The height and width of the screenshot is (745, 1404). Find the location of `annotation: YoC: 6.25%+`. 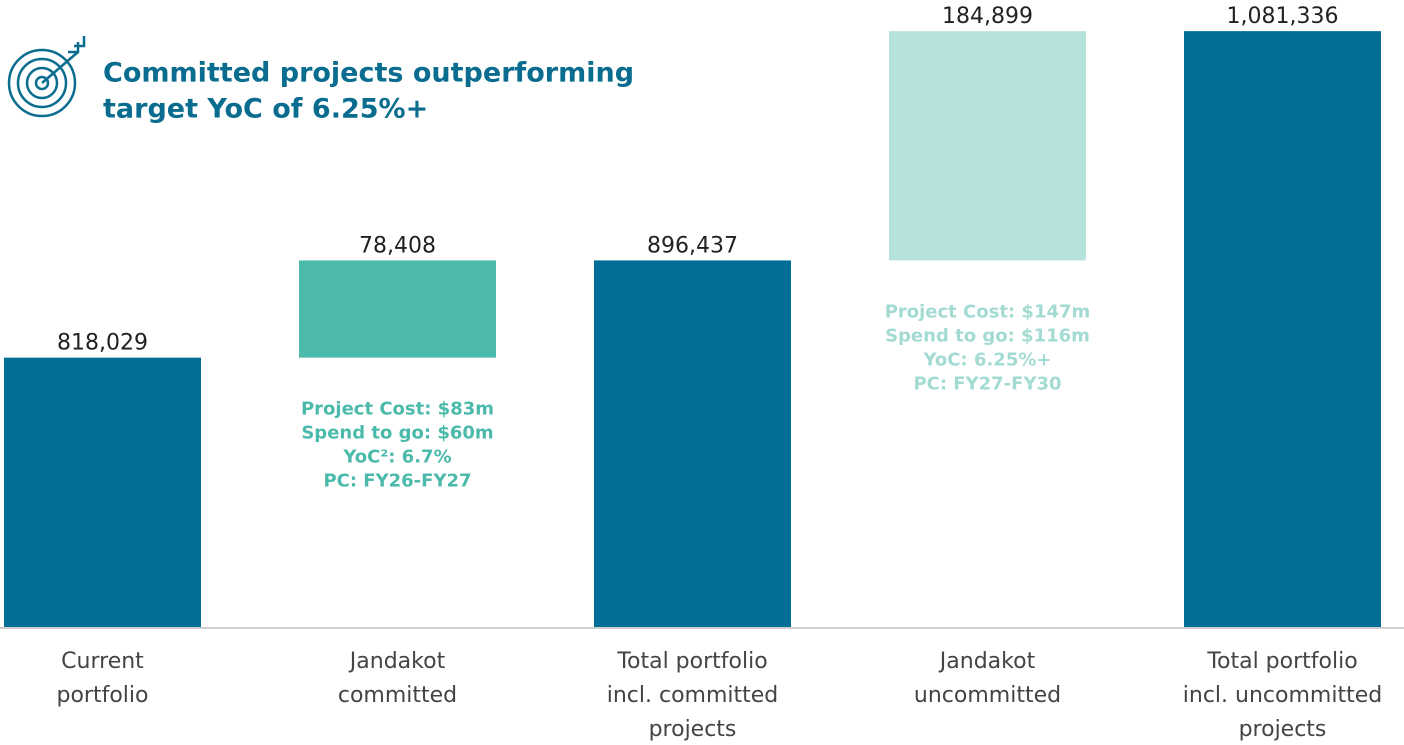

annotation: YoC: 6.25%+ is located at coordinates (987, 359).